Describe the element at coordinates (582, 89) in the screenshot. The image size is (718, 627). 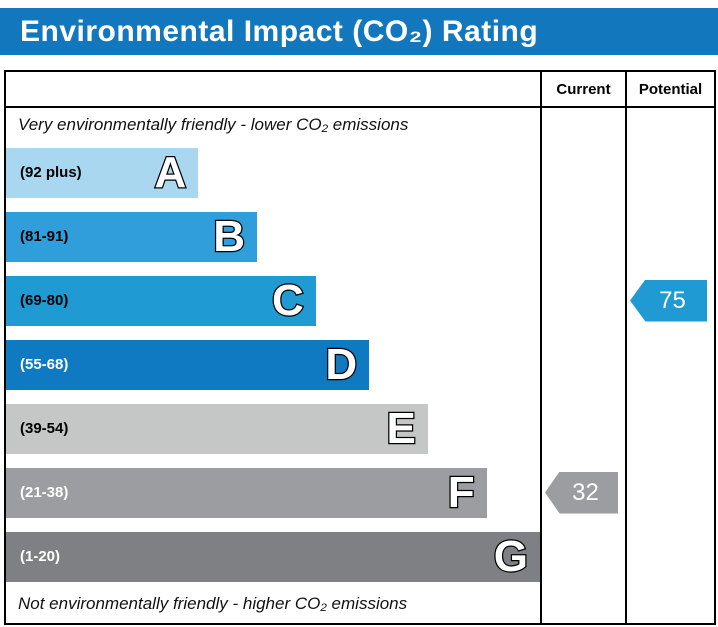
I see `current-column-header: Current` at that location.